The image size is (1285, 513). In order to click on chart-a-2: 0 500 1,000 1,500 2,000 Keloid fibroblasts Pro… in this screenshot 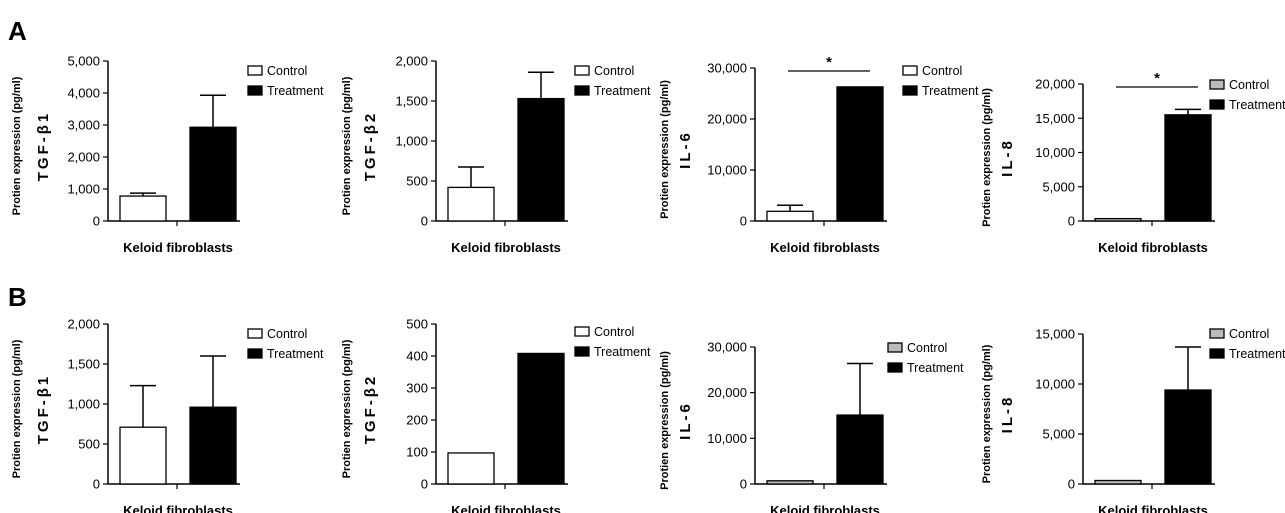, I will do `click(496, 155)`.